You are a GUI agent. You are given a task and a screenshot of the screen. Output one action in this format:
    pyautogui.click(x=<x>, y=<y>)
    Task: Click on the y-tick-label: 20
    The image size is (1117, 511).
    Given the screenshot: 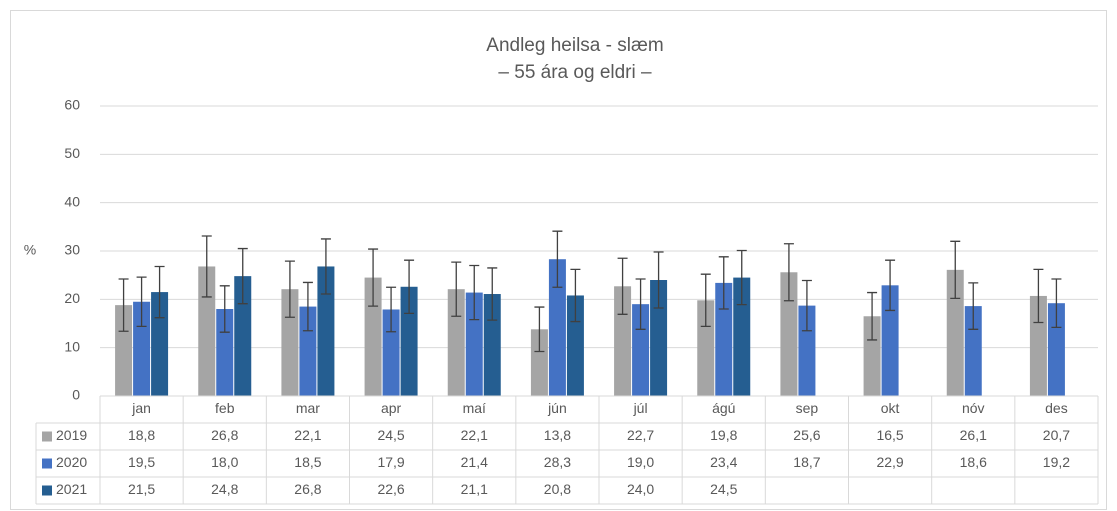 What is the action you would take?
    pyautogui.click(x=72, y=298)
    